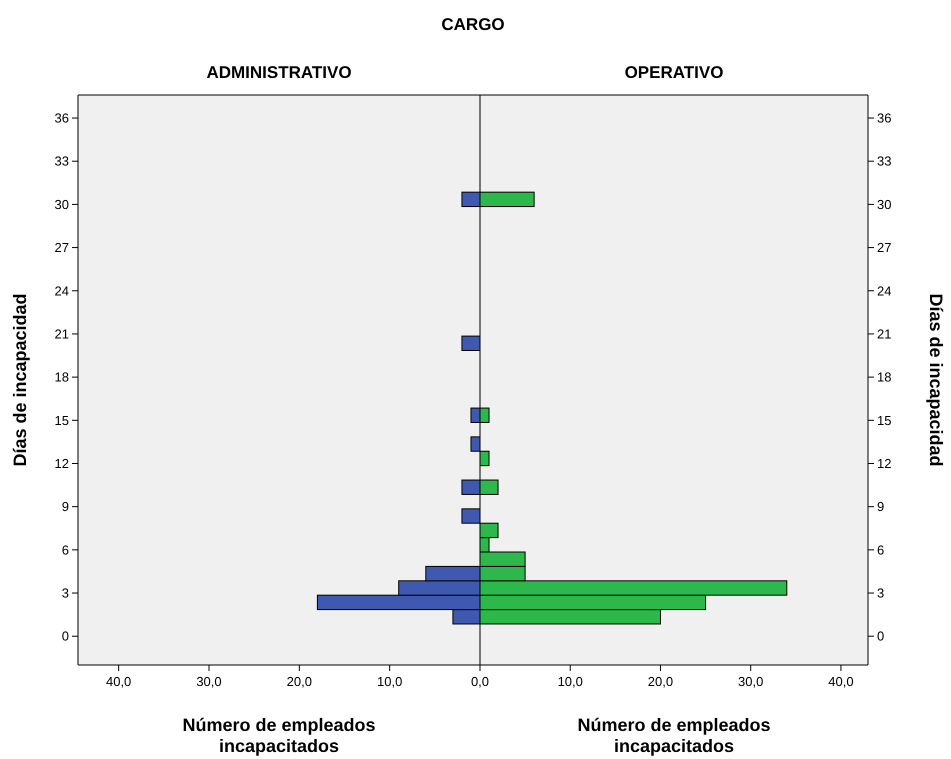  I want to click on text: CARGO, so click(473, 24).